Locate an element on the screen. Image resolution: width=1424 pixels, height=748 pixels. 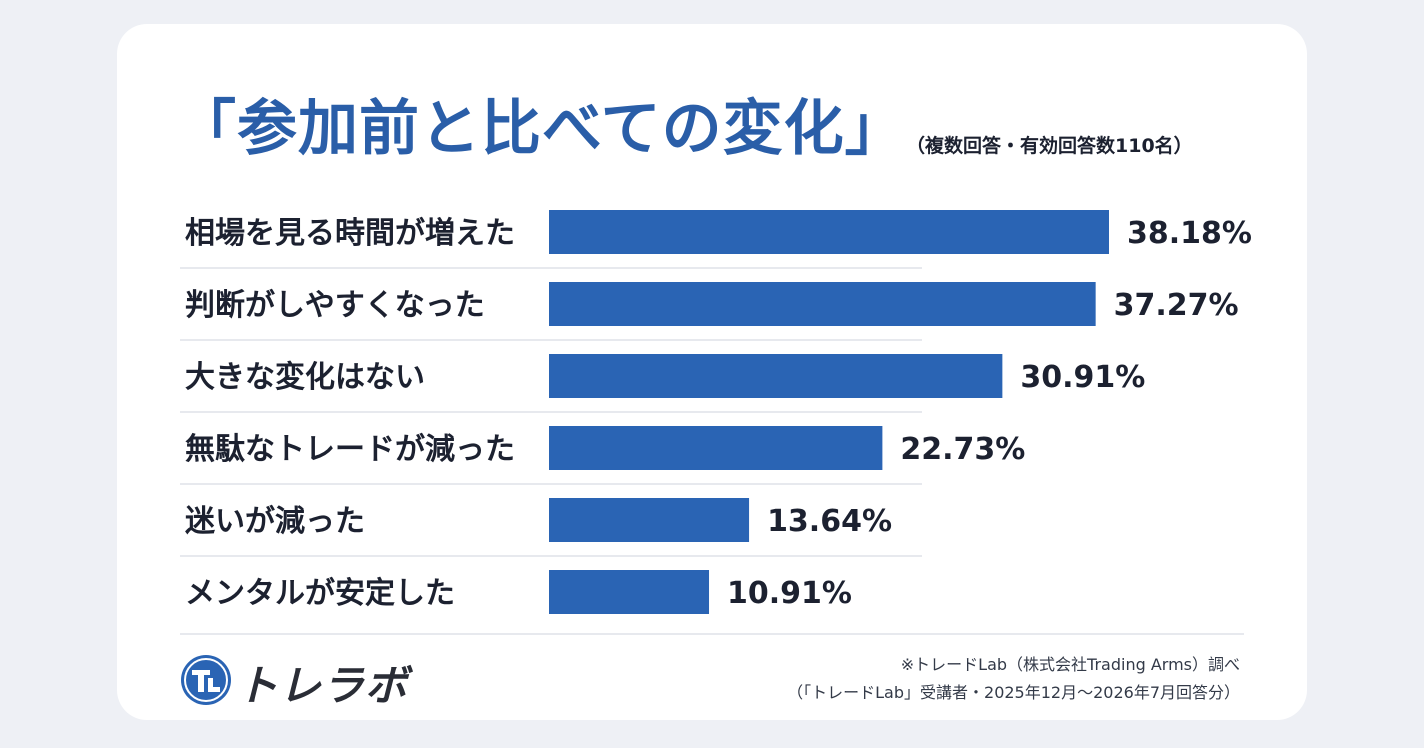
value-label: 10.91% is located at coordinates (789, 593).